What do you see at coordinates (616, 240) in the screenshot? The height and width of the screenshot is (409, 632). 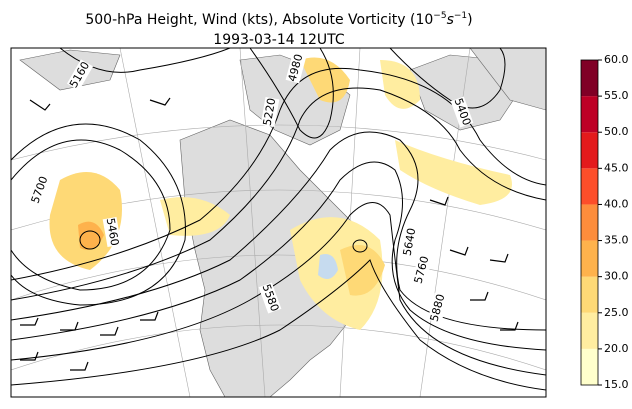 I see `colorbar-tick-label: 35.0` at bounding box center [616, 240].